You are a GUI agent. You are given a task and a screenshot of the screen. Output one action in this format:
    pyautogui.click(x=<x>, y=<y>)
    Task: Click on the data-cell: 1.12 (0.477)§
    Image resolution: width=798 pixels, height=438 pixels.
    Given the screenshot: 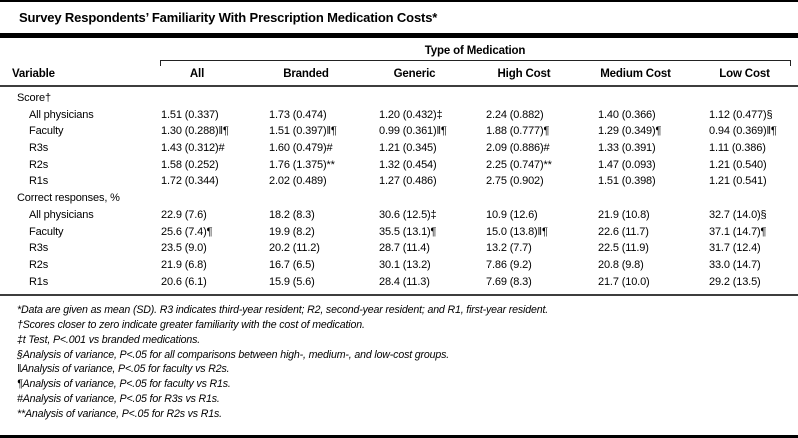 What is the action you would take?
    pyautogui.click(x=741, y=114)
    